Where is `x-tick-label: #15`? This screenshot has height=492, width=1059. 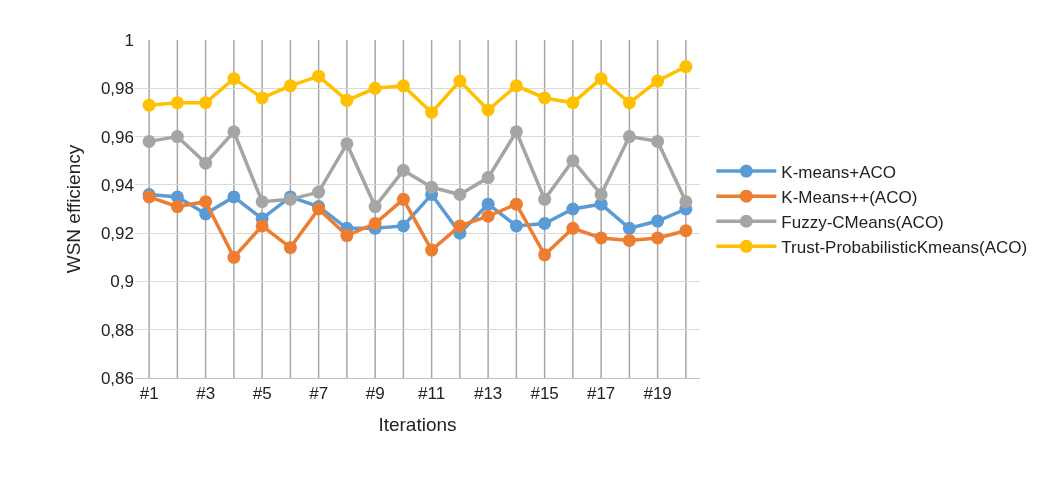 x-tick-label: #15 is located at coordinates (544, 394).